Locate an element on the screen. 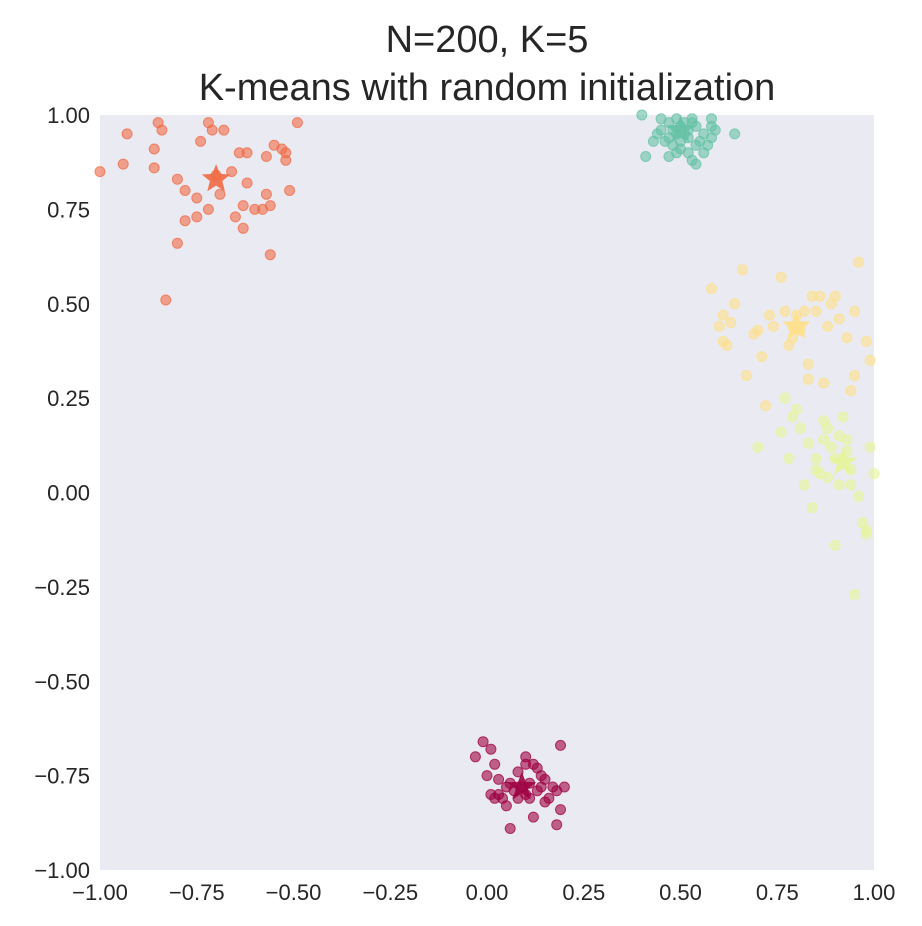 The height and width of the screenshot is (926, 922). x-tick-label: −0.75 is located at coordinates (197, 892).